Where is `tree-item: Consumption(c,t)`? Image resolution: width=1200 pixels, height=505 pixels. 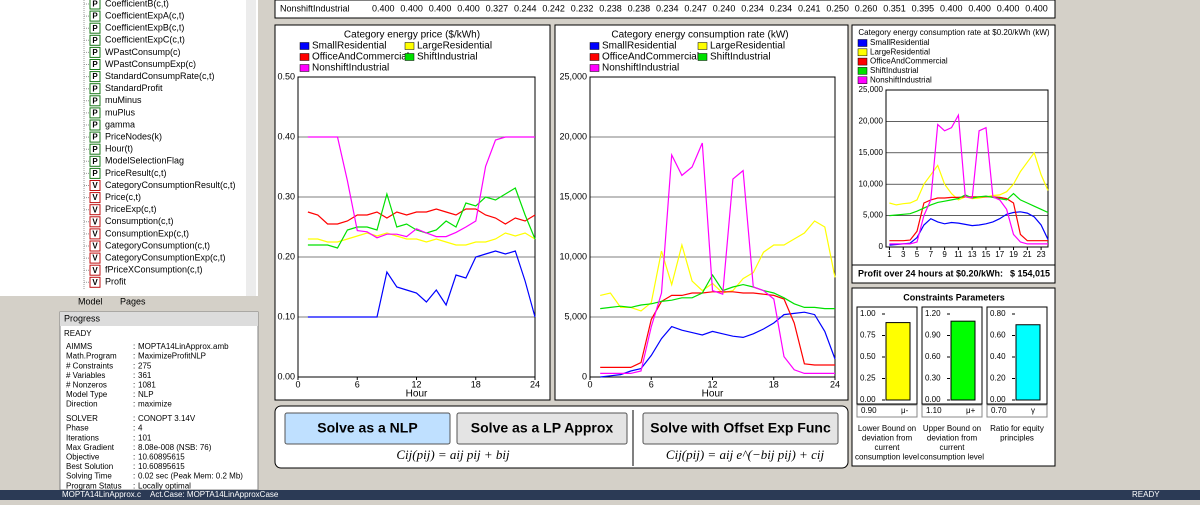 tree-item: Consumption(c,t) is located at coordinates (139, 221).